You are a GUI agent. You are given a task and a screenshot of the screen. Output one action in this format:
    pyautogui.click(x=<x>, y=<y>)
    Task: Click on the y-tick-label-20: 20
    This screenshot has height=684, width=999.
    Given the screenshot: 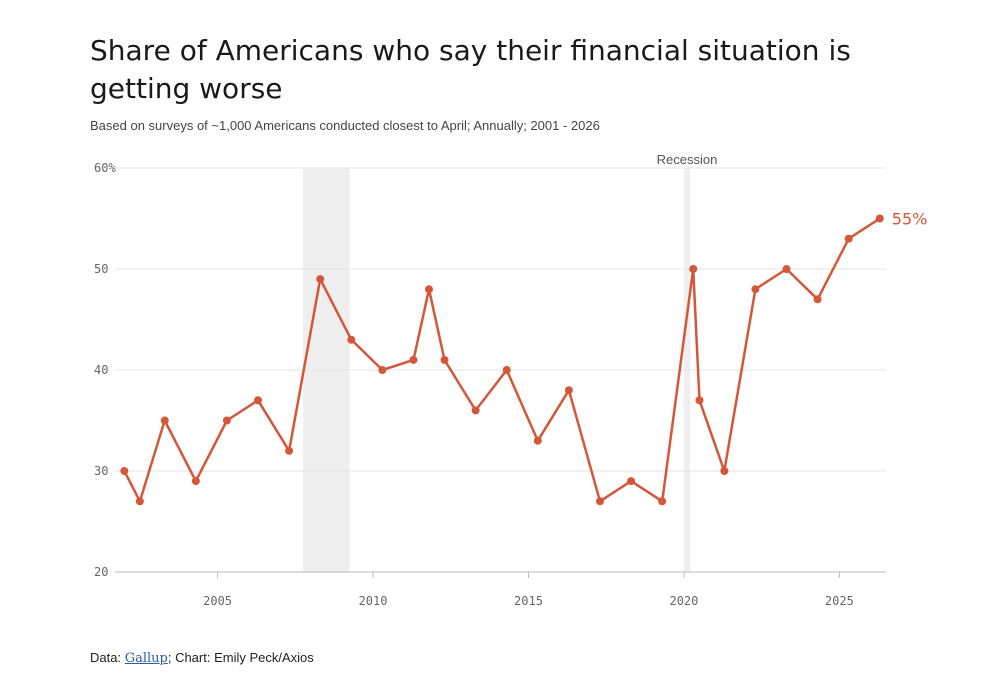 What is the action you would take?
    pyautogui.click(x=101, y=572)
    